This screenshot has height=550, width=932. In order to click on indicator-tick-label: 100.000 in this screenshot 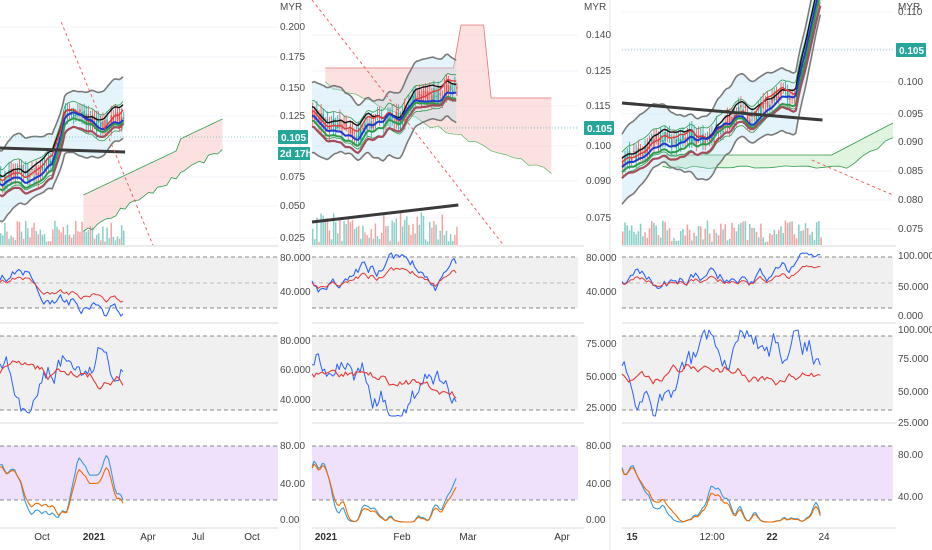, I will do `click(915, 256)`.